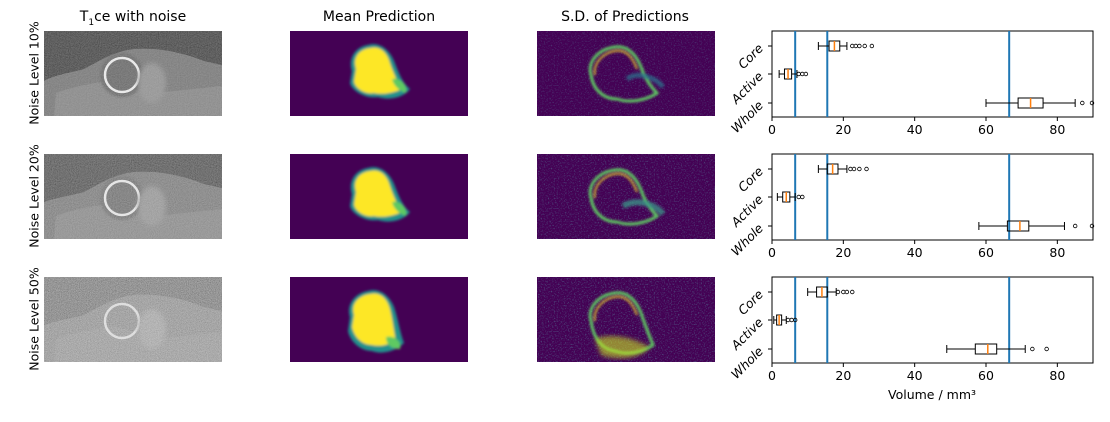  Describe the element at coordinates (625, 17) in the screenshot. I see `column-title-sd-predictions: S.D. of Predictions` at that location.